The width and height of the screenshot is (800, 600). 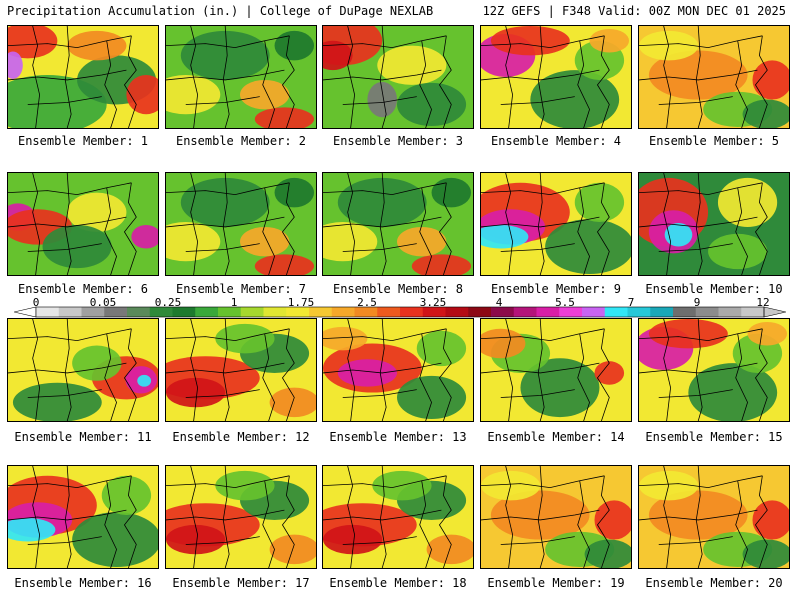 I want to click on colorbar-tick-label: 1, so click(x=234, y=302).